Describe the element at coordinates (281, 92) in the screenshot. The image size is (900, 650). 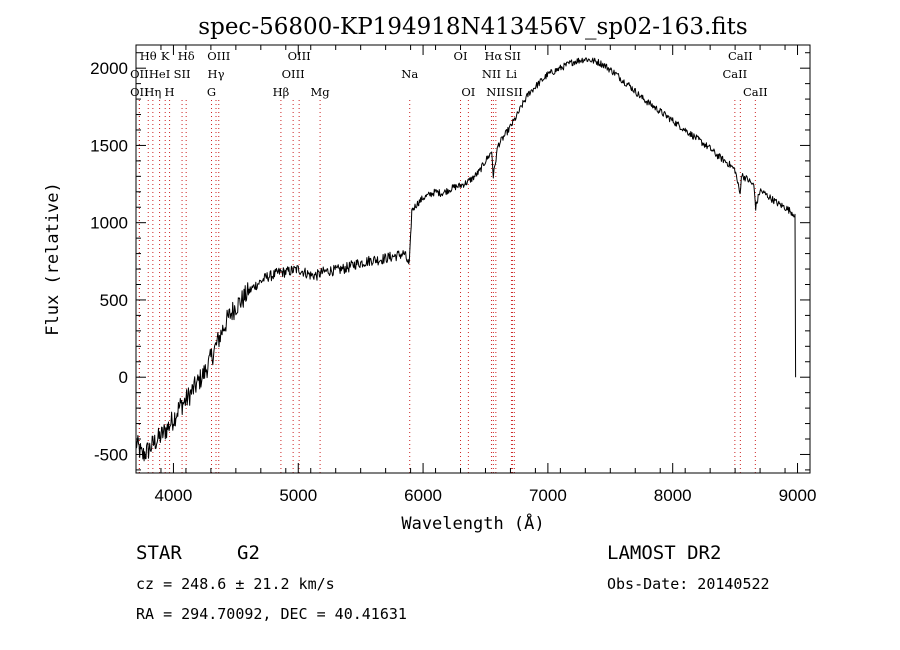
I see `spectral-line-label: Hβ` at that location.